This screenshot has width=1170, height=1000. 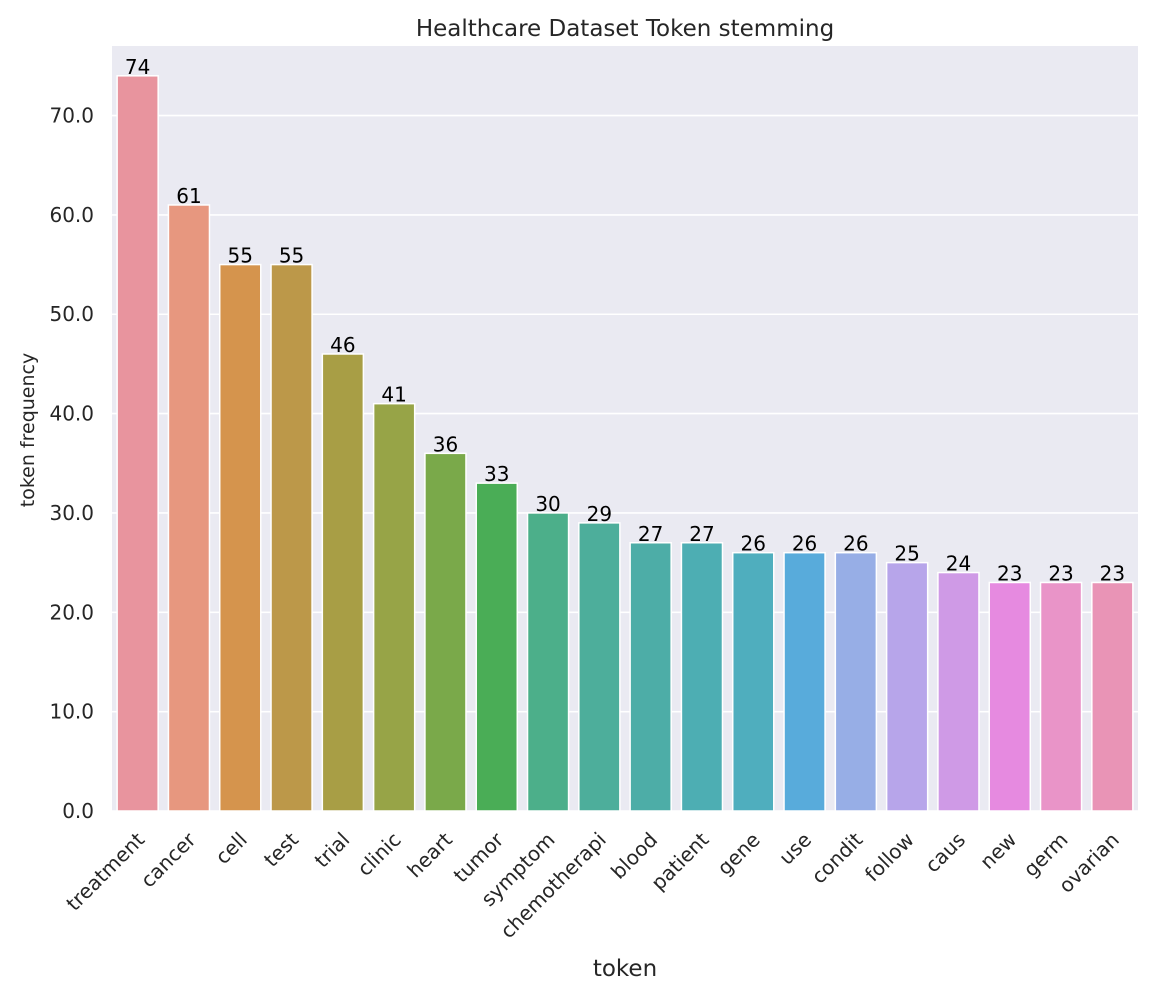 I want to click on x-tick-label: follow, so click(x=889, y=857).